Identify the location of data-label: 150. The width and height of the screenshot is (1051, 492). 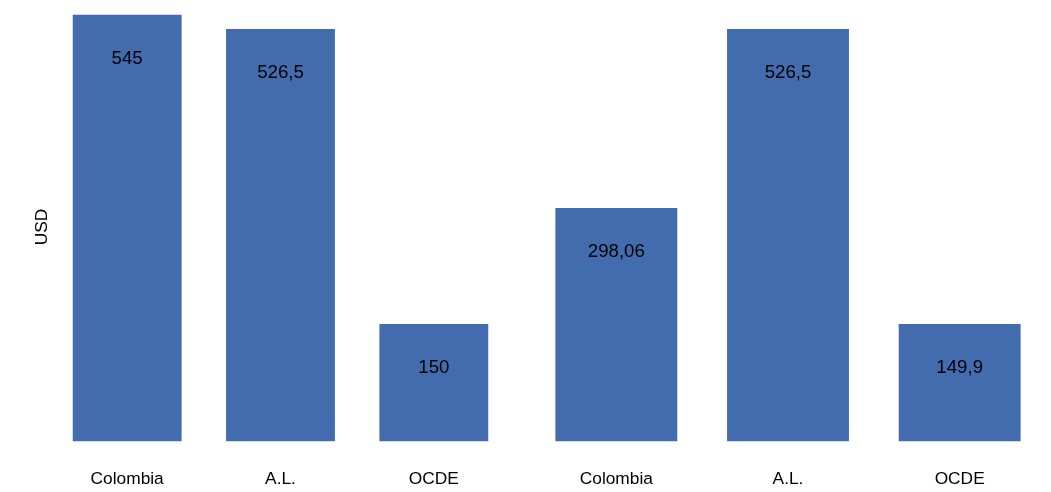
(434, 367).